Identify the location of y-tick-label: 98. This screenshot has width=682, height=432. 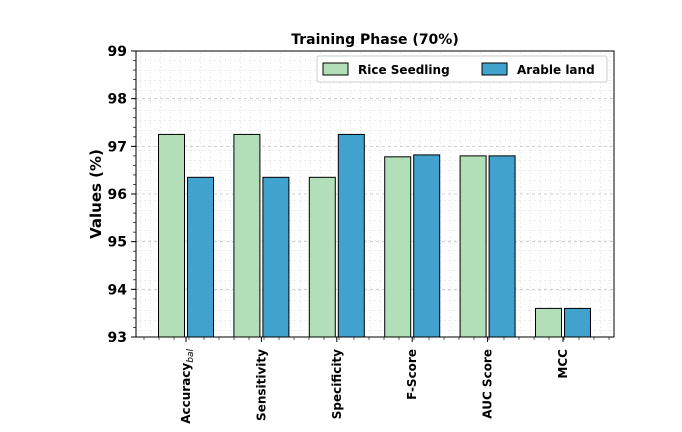
(117, 100).